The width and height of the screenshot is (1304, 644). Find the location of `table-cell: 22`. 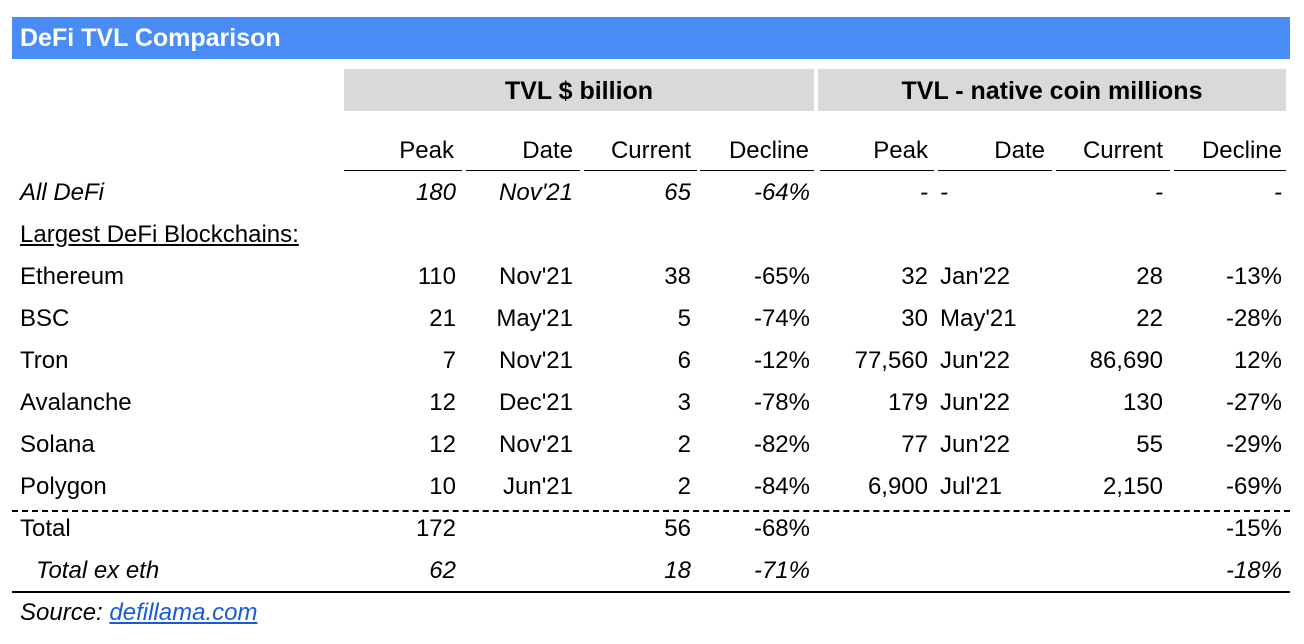

table-cell: 22 is located at coordinates (1149, 318).